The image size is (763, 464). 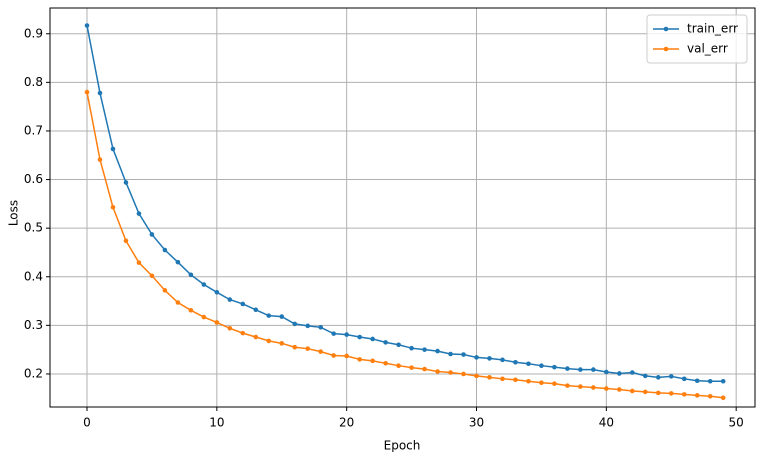 I want to click on y-tick-label: 0.4, so click(x=33, y=276).